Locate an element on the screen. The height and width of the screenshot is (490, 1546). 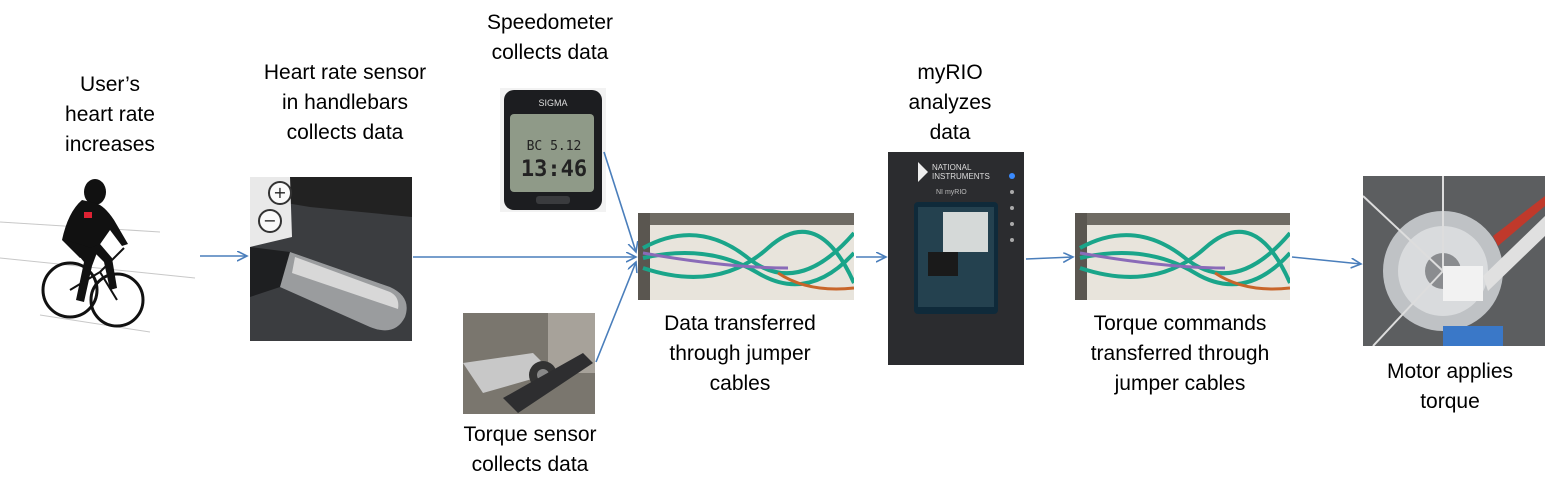
speedometer-brand-text: SIGMA is located at coordinates (552, 103).